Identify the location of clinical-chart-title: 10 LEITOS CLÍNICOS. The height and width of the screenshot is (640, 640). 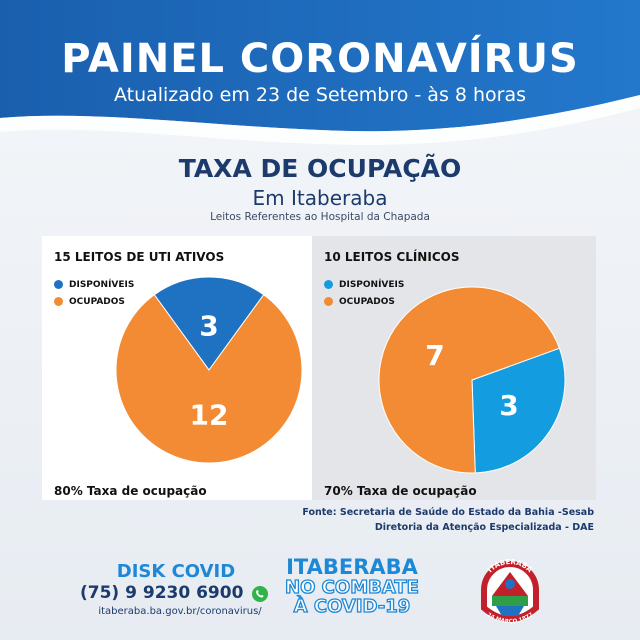
(392, 257).